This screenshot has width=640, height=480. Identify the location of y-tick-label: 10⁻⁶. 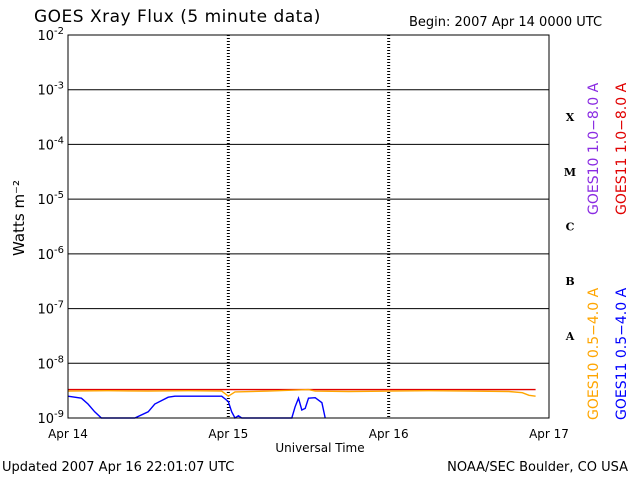
(50, 254).